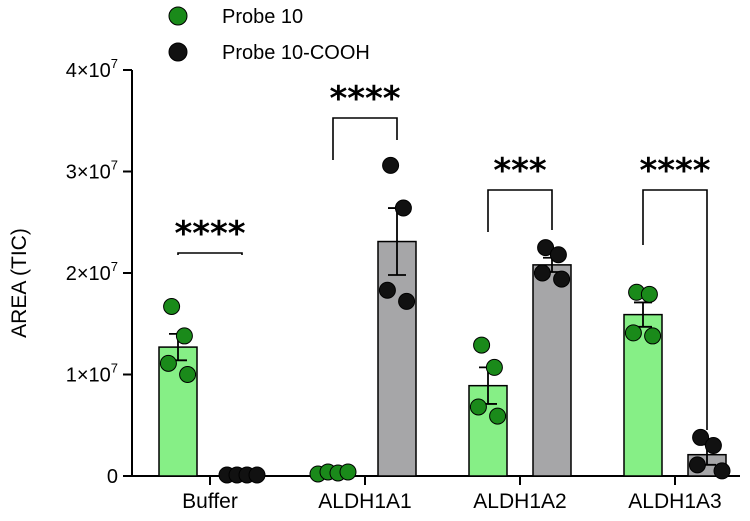  I want to click on y-tick-label-base: 2×10, so click(88, 274).